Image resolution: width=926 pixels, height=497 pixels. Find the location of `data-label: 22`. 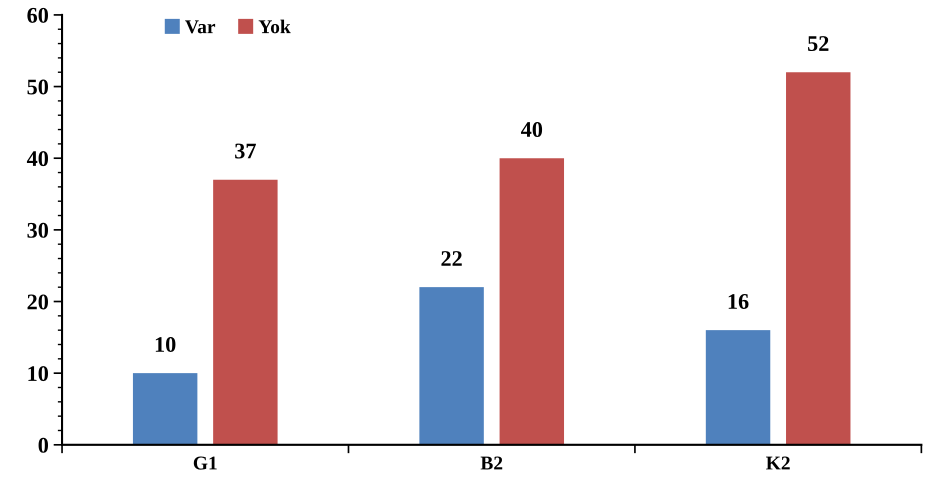

data-label: 22 is located at coordinates (451, 258).